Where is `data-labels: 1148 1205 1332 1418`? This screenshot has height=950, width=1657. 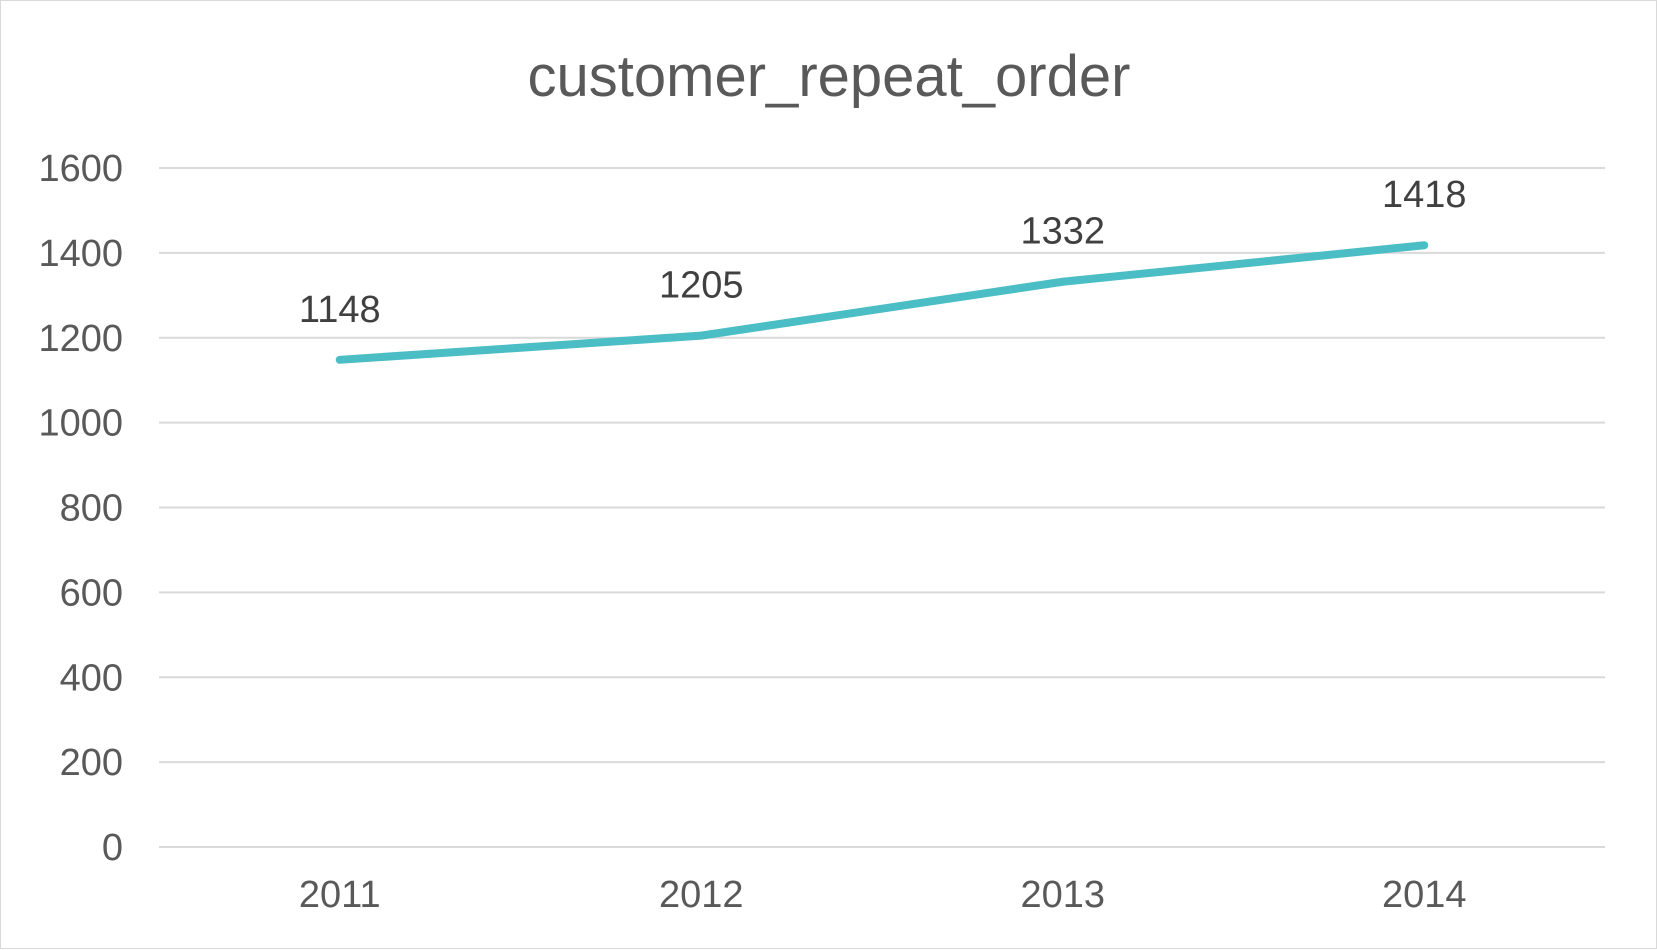
data-labels: 1148 1205 1332 1418 is located at coordinates (883, 252).